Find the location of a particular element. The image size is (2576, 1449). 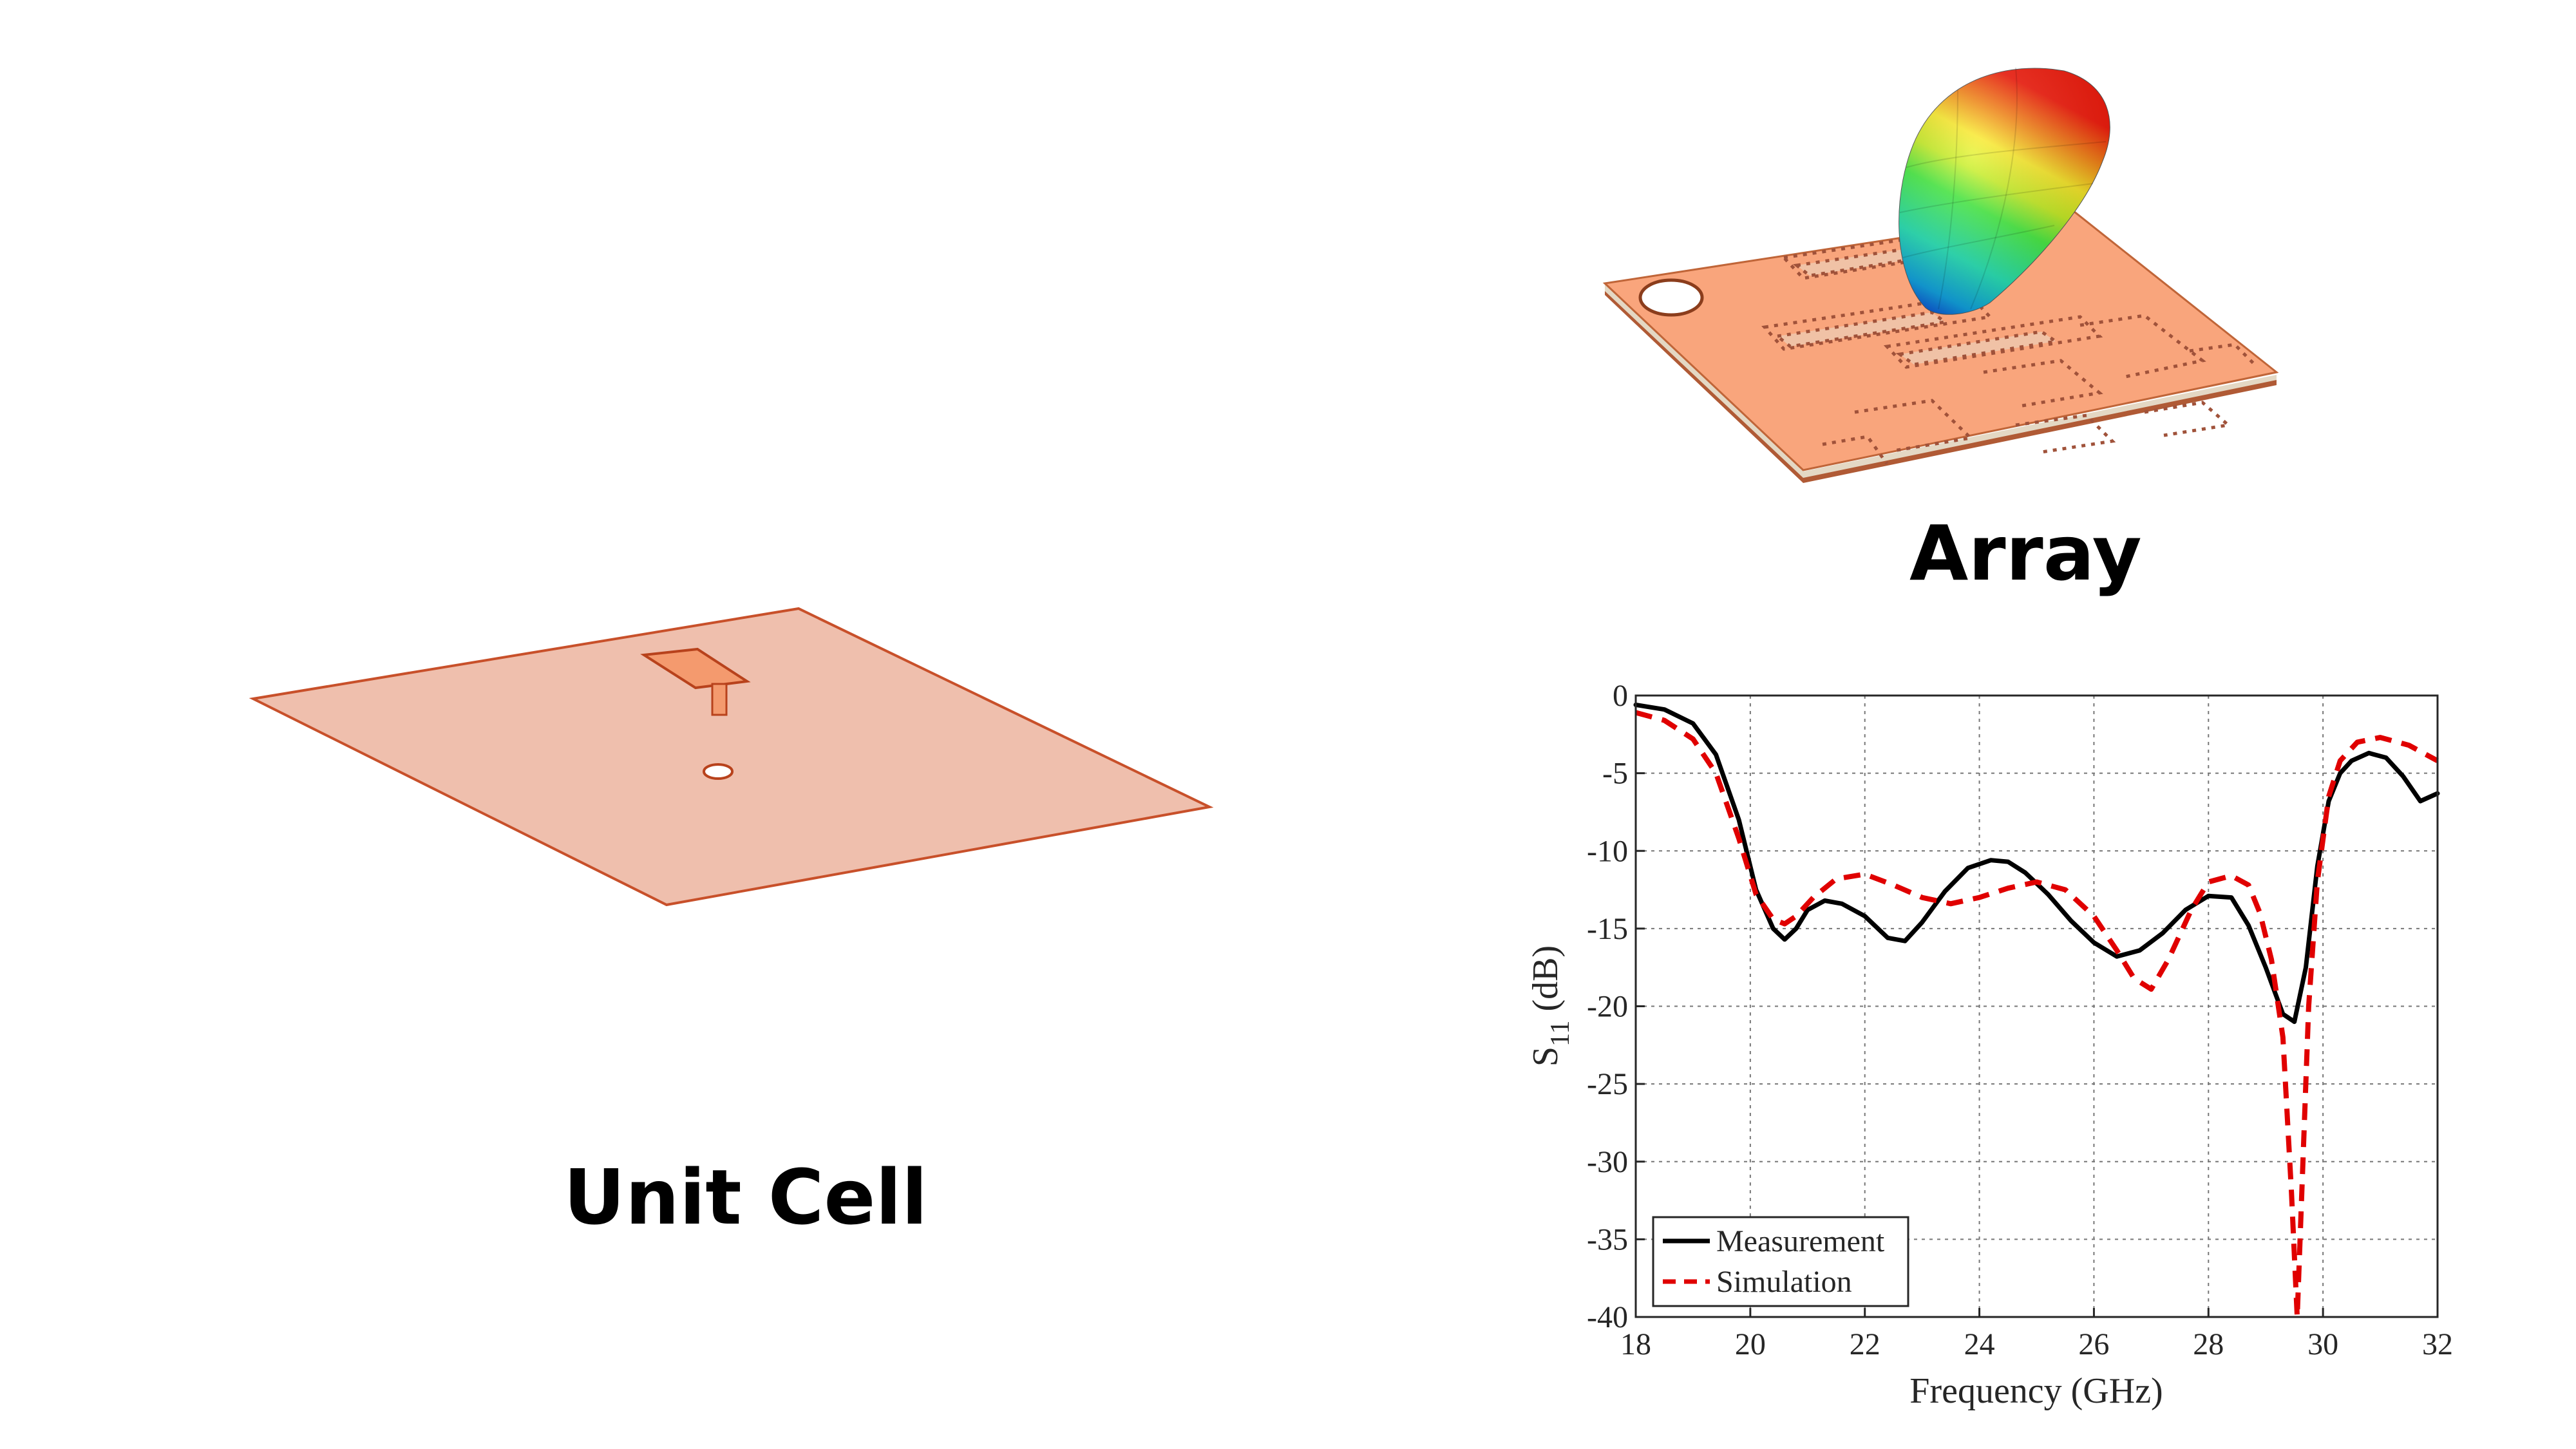

legend-box is located at coordinates (1781, 1261).